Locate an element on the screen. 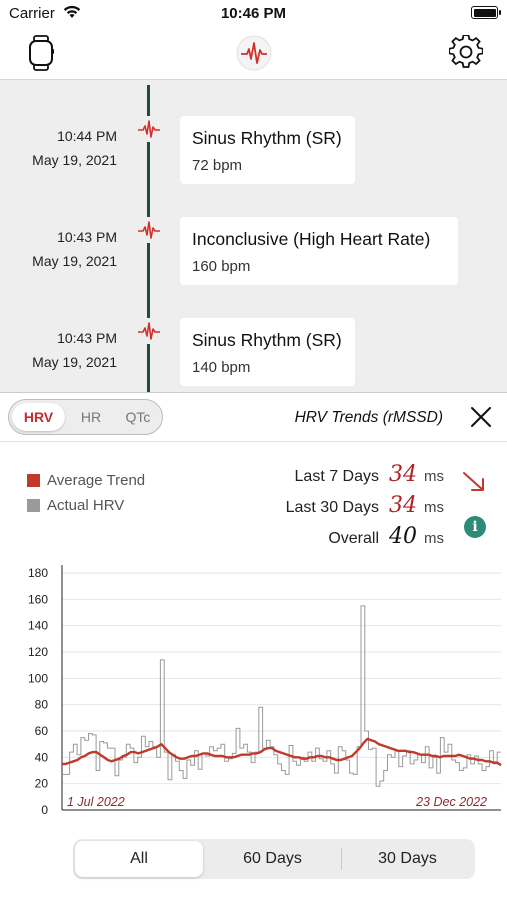 The height and width of the screenshot is (900, 507). watch-icon is located at coordinates (41, 53).